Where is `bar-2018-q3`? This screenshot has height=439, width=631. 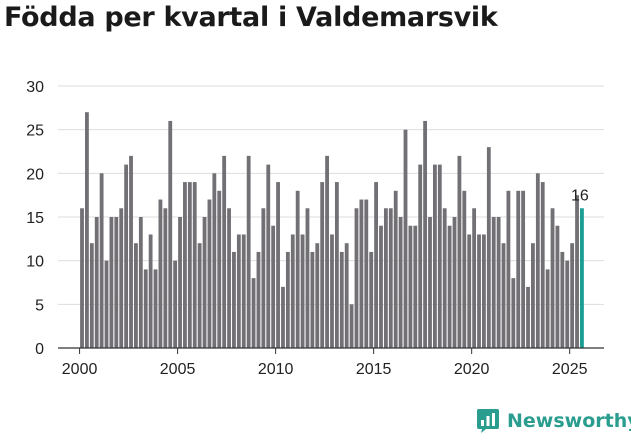
bar-2018-q3 is located at coordinates (444, 278).